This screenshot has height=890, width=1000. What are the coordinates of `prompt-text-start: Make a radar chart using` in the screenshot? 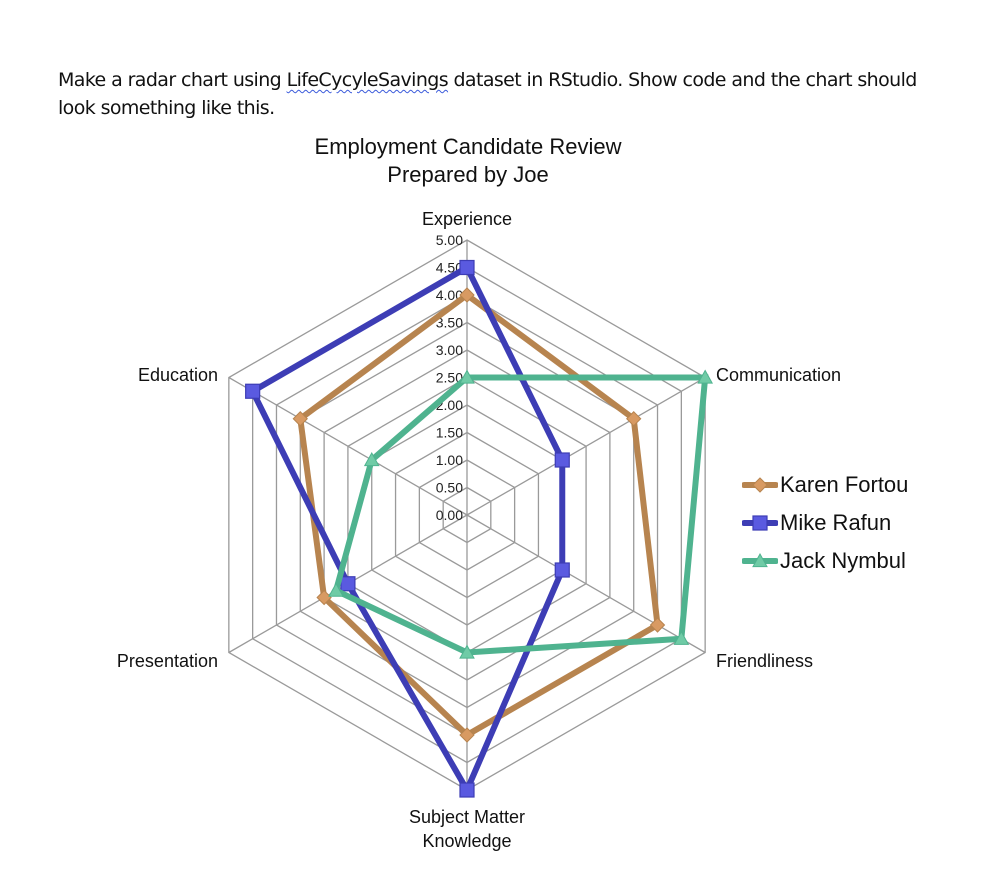 It's located at (172, 80).